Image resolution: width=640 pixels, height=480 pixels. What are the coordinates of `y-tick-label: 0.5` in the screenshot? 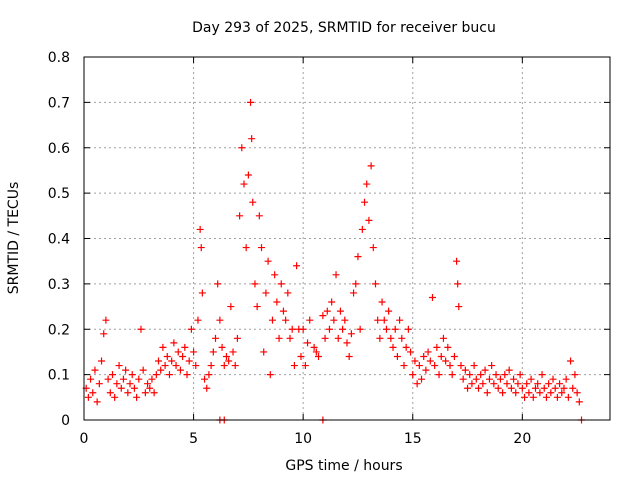 It's located at (59, 194).